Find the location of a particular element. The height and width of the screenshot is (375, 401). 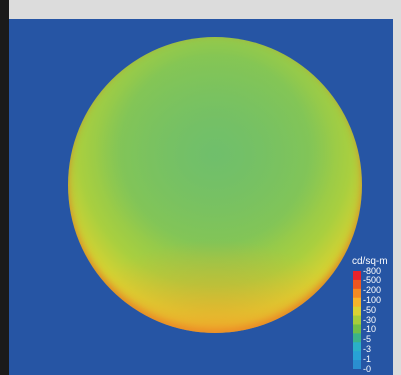

colorbar-unit-label: cd/sq-m is located at coordinates (370, 261).